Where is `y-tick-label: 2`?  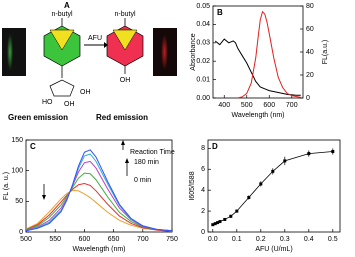 y-tick-label: 2 is located at coordinates (203, 211).